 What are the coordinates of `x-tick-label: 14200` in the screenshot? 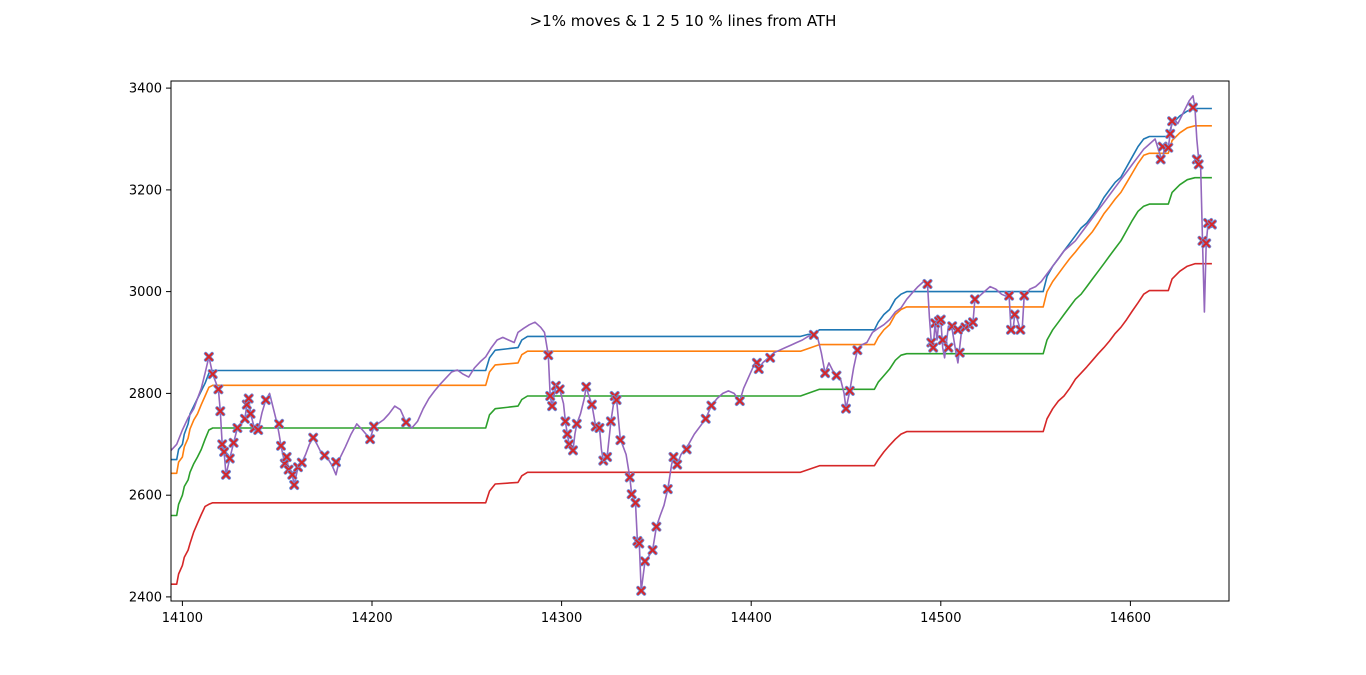 It's located at (371, 618).